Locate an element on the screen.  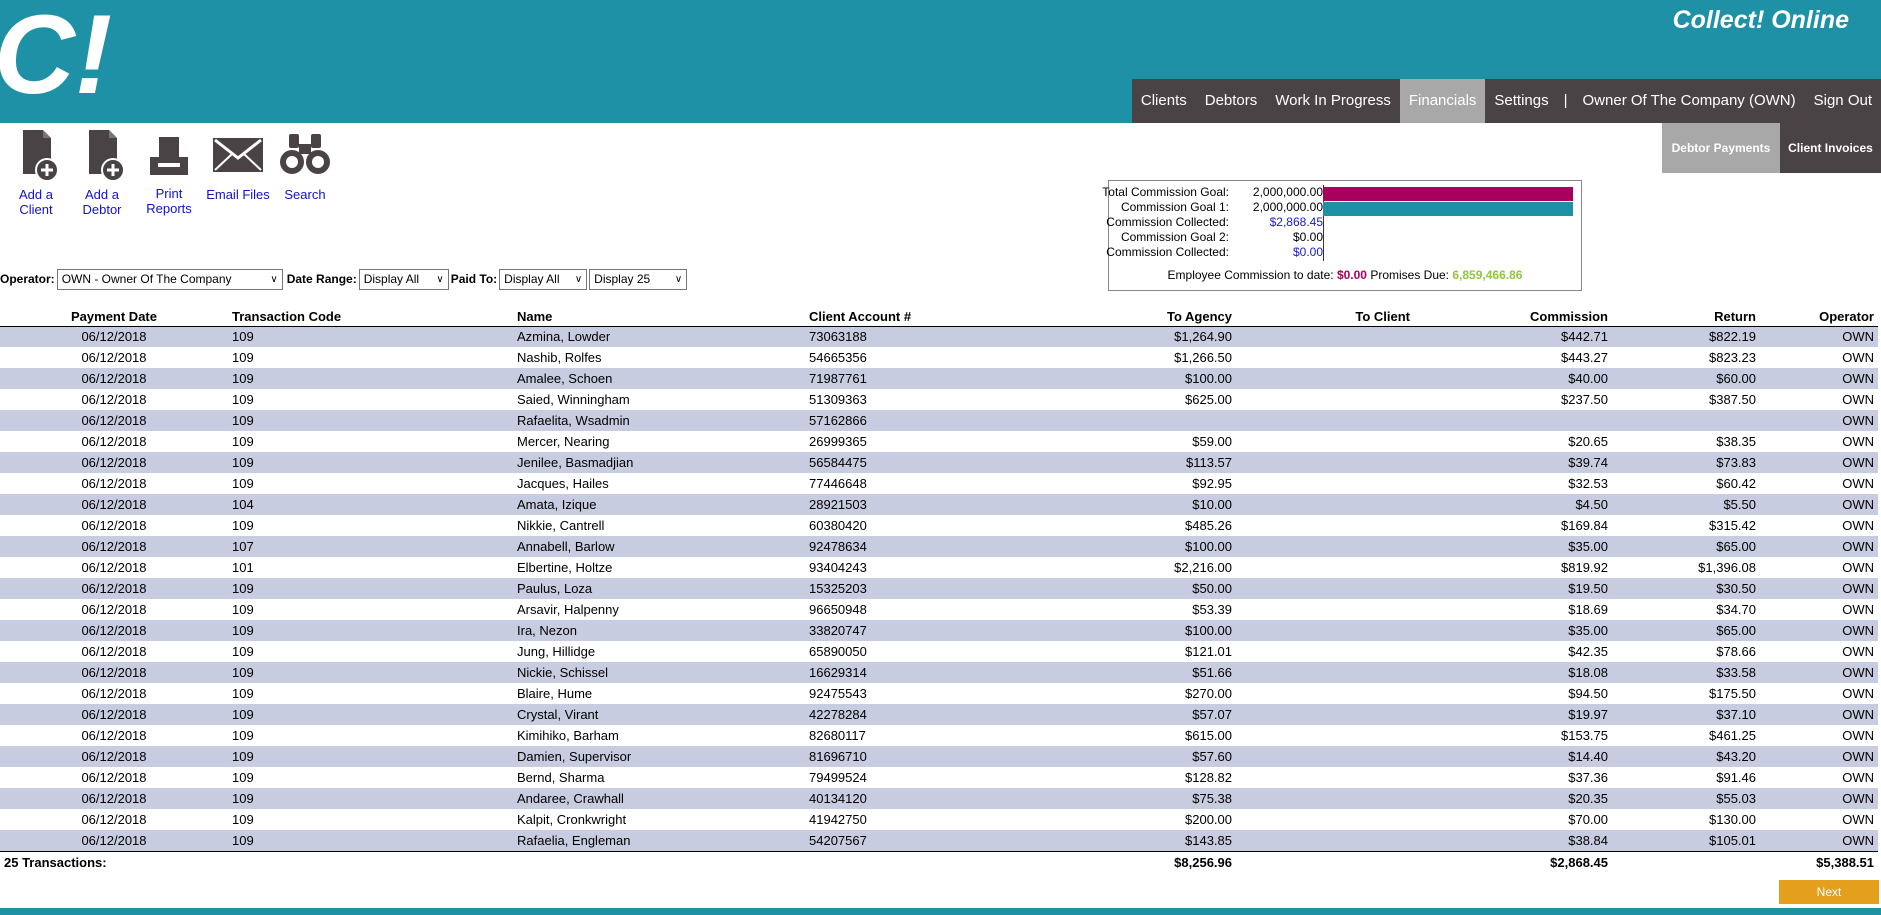
commission-cell: $237.50 is located at coordinates (1584, 399).